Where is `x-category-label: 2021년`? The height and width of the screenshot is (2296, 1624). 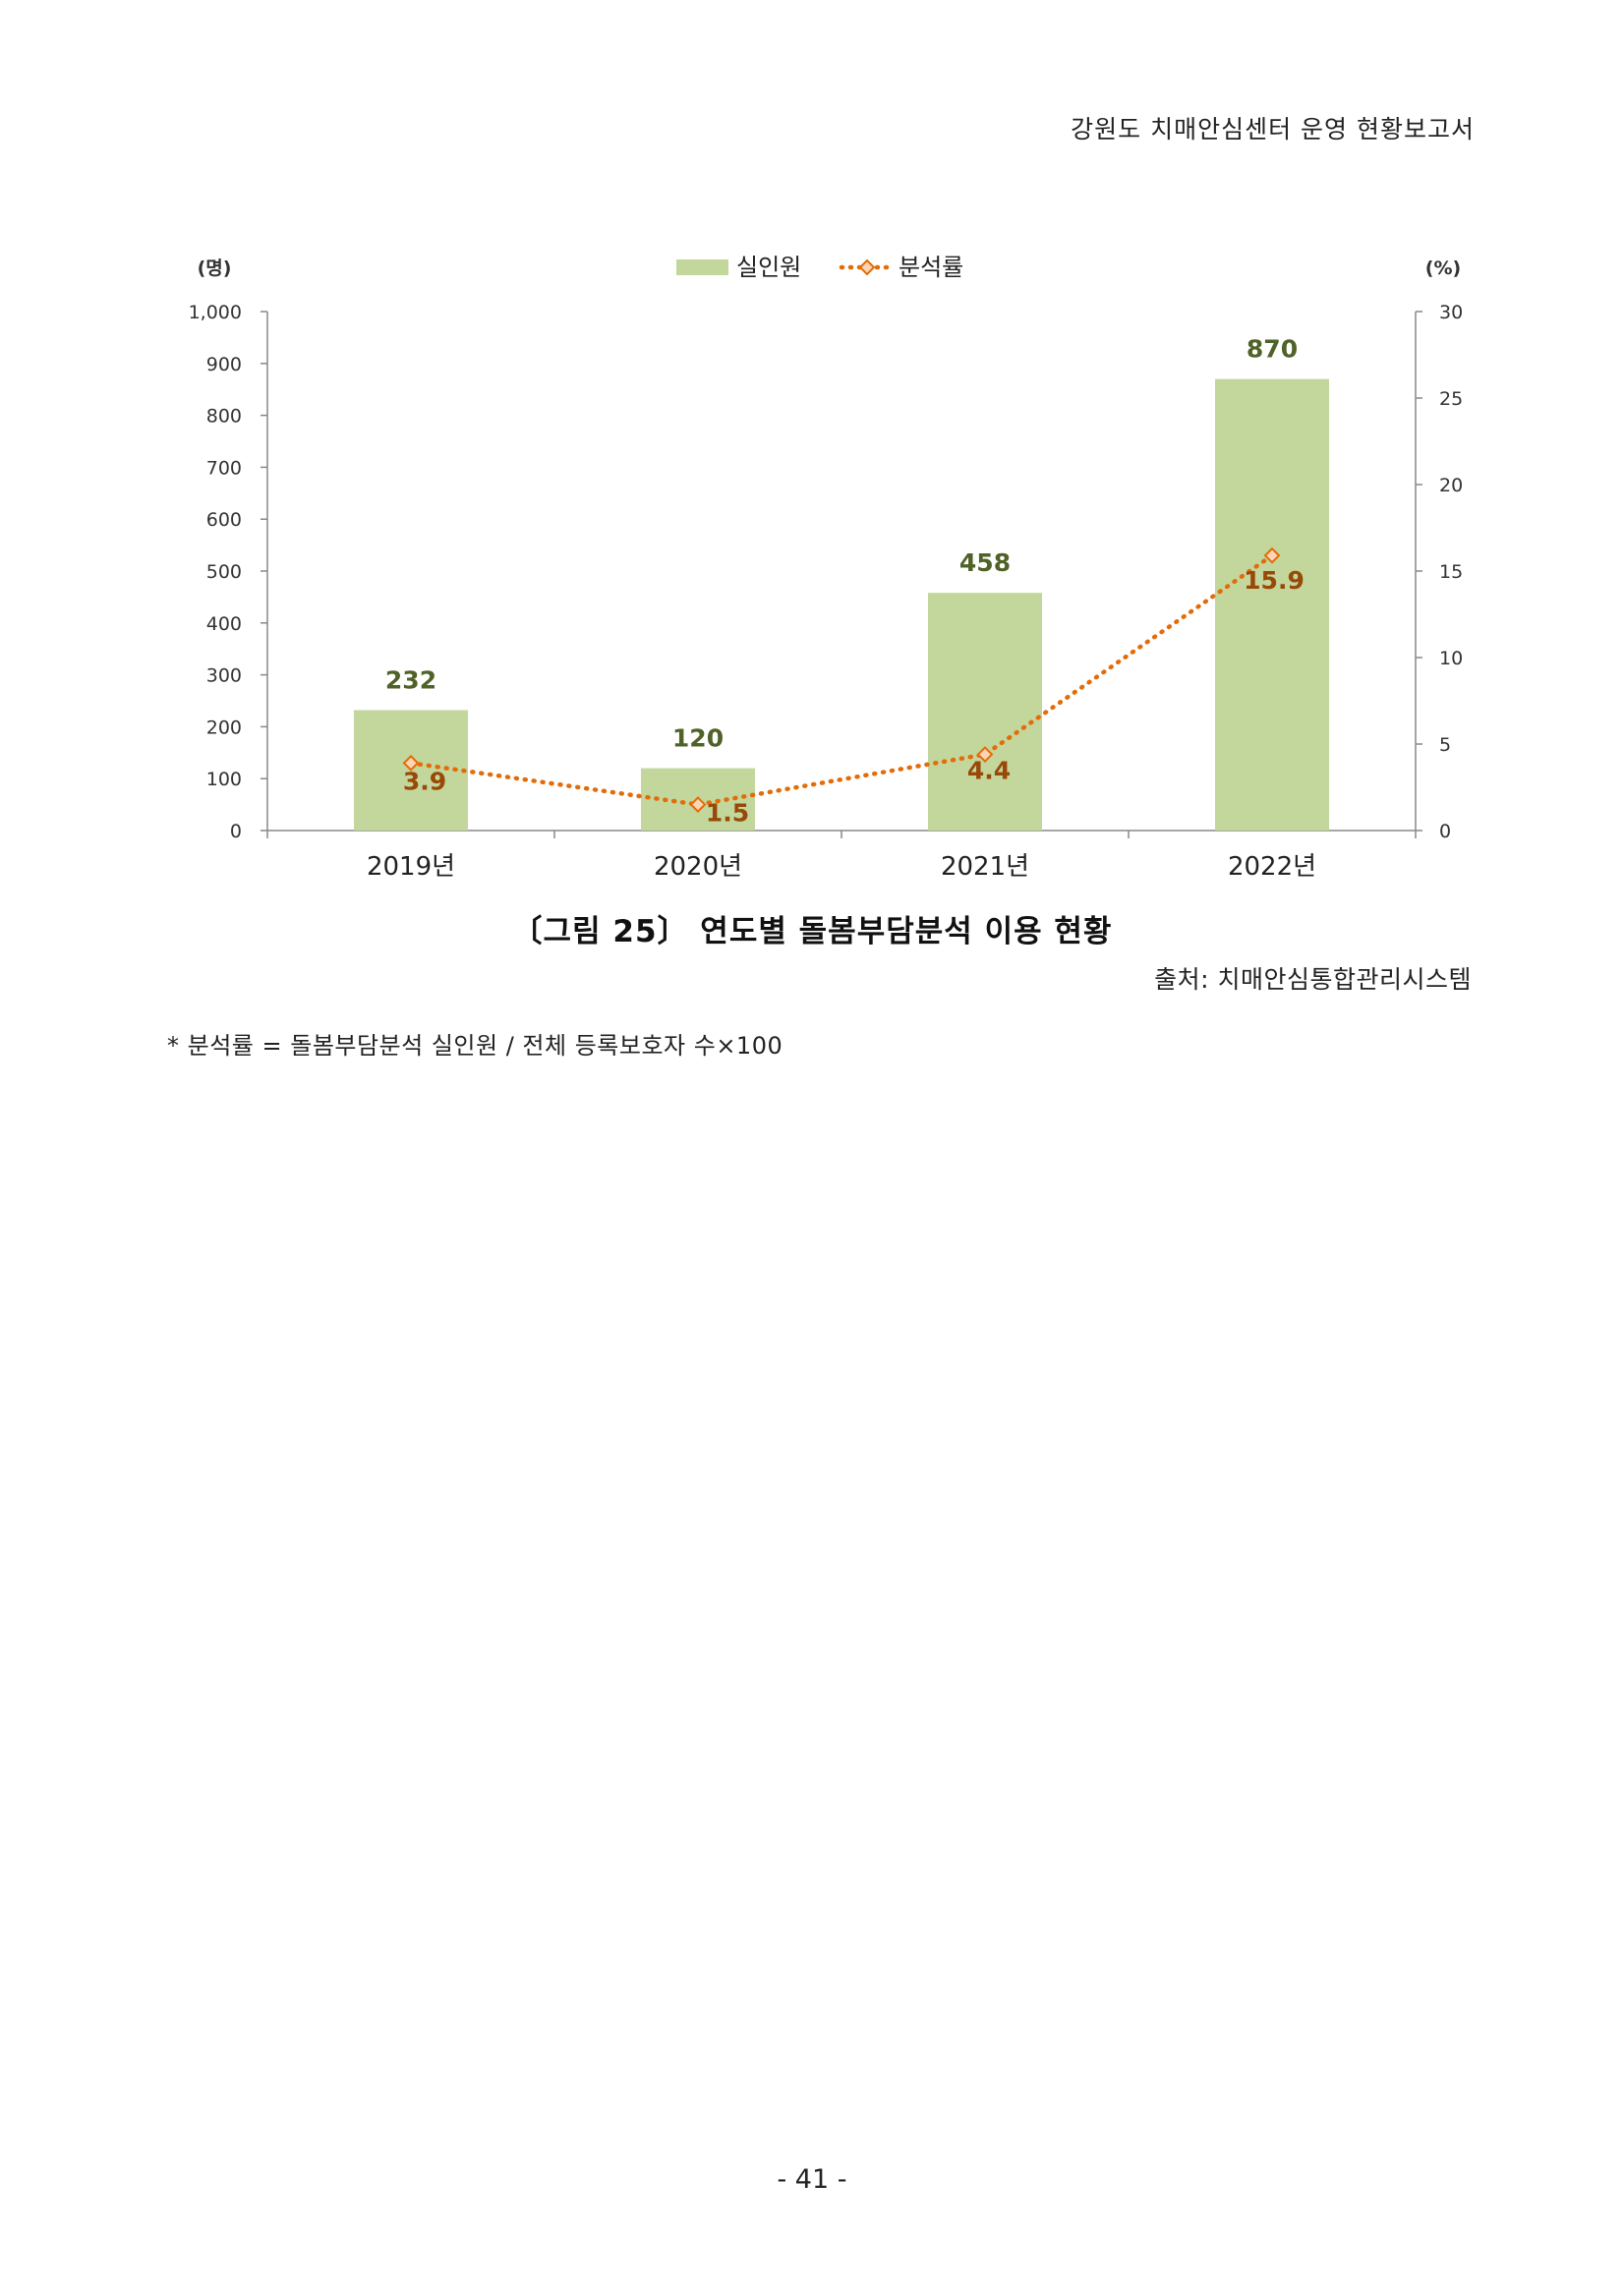 x-category-label: 2021년 is located at coordinates (985, 867).